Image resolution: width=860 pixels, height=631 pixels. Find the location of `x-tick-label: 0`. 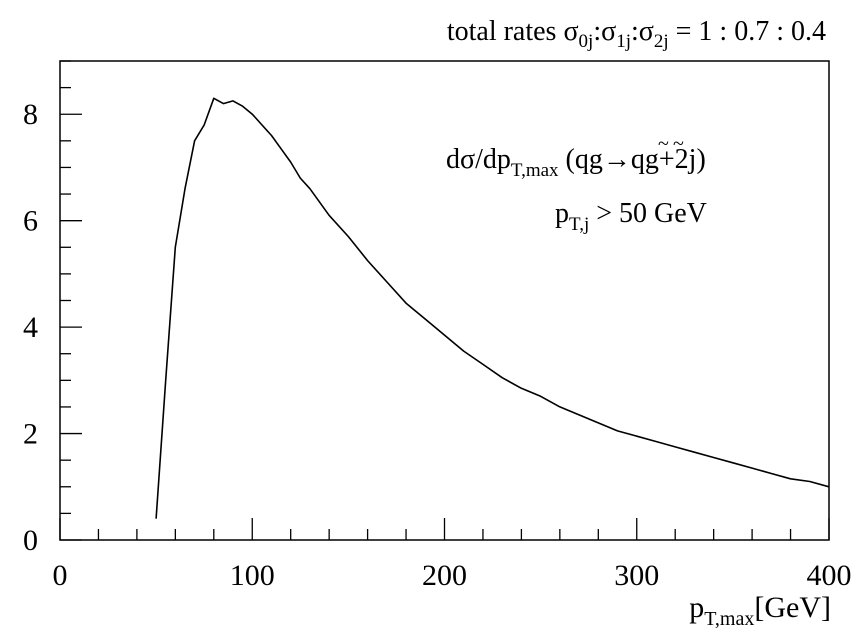

x-tick-label: 0 is located at coordinates (60, 575).